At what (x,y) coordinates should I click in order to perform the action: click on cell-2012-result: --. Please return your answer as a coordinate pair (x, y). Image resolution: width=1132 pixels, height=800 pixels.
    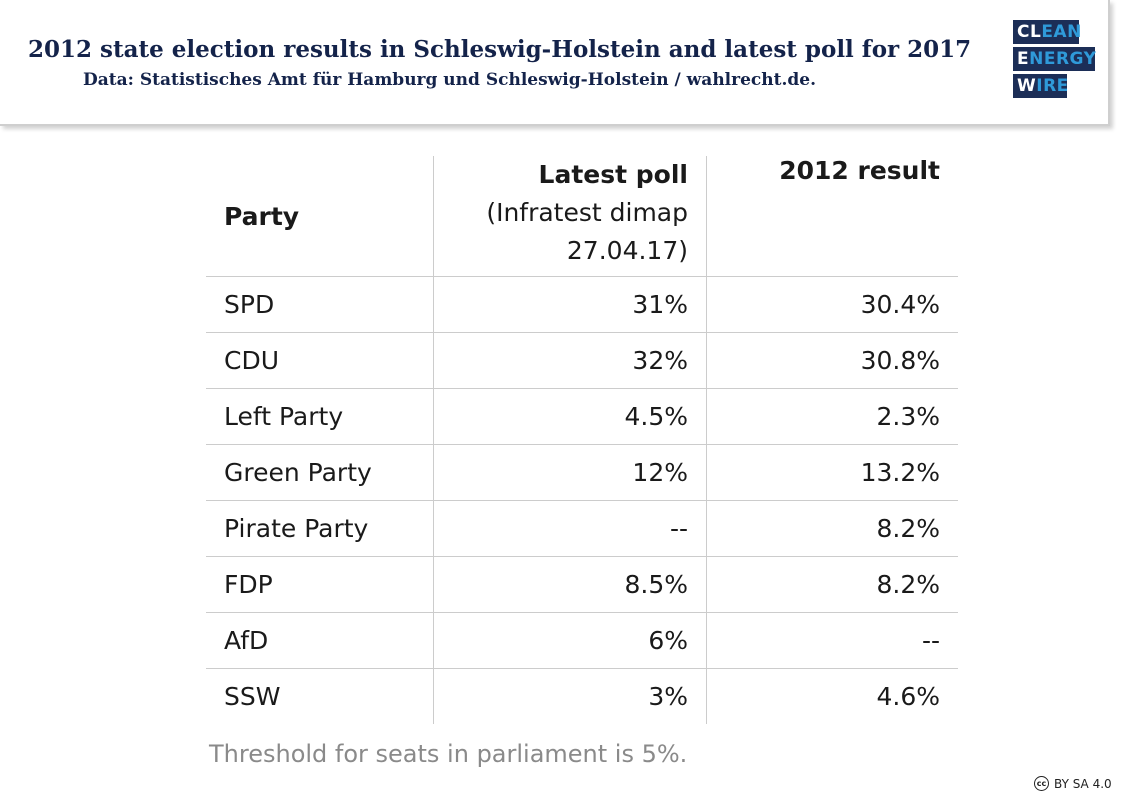
    Looking at the image, I should click on (832, 640).